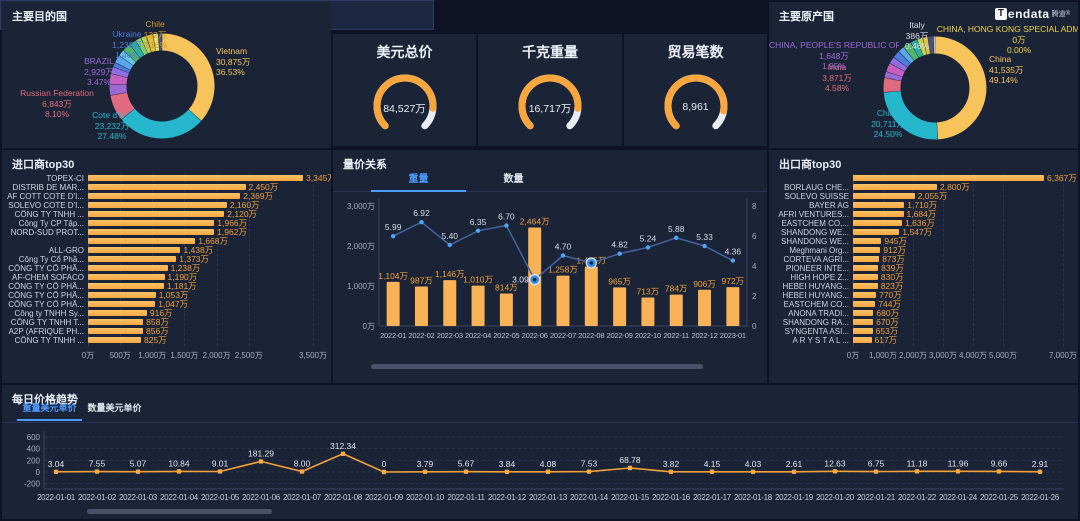  Describe the element at coordinates (118, 90) in the screenshot. I see `pie-slice-BRAZIL` at that location.